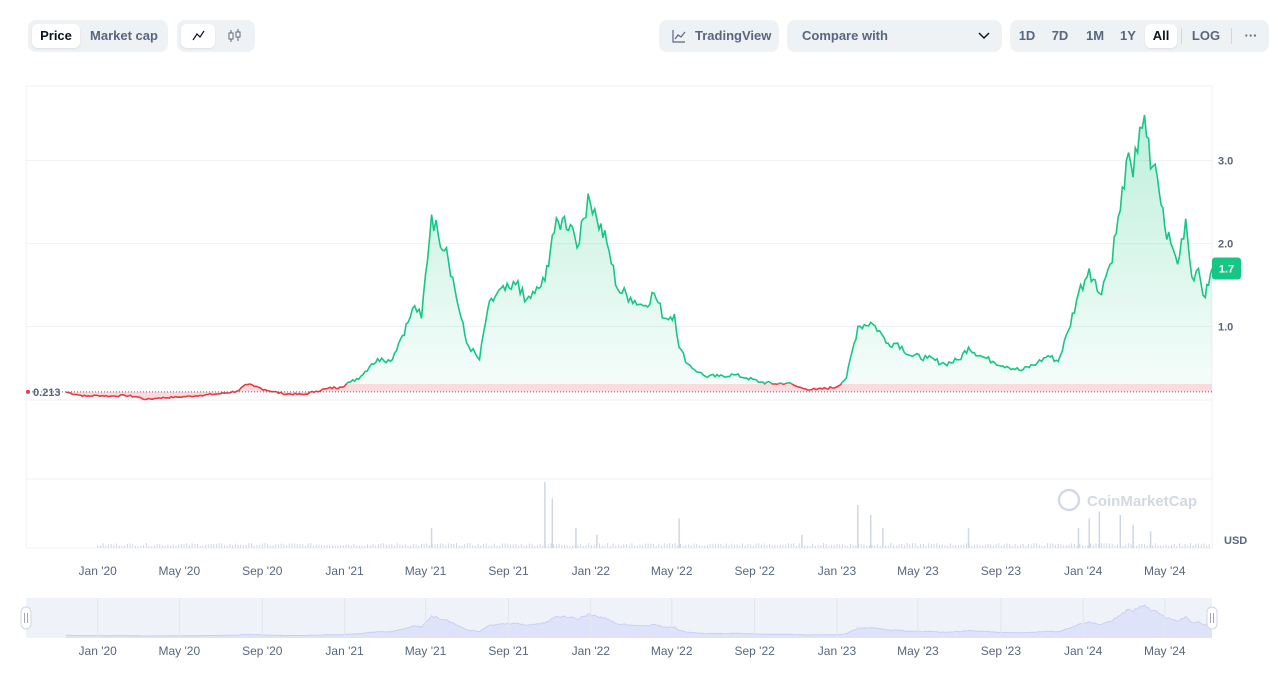  I want to click on coinmarketcap-logo-icon, so click(1069, 500).